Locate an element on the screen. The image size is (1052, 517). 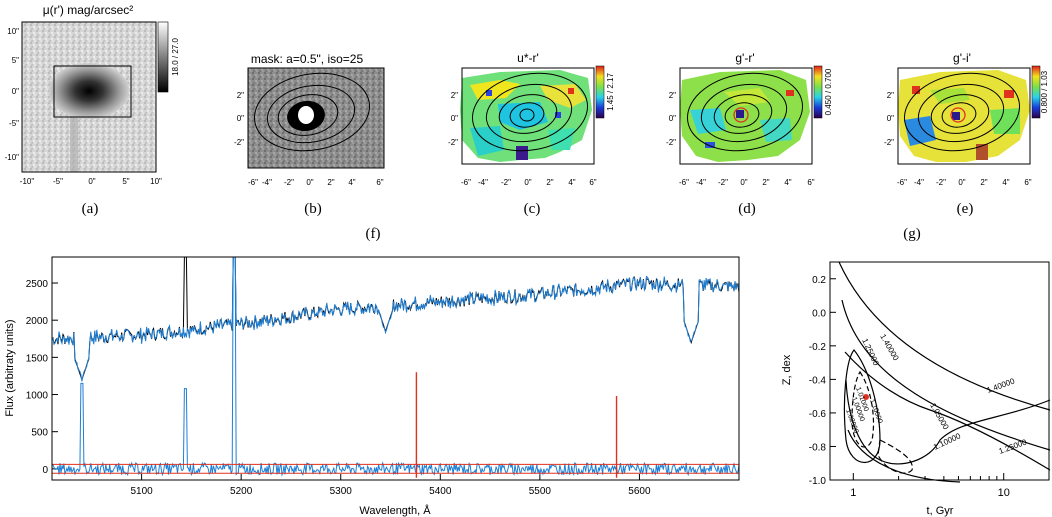
contour-ticks: 1 10 0.2 0.0 -0.2 -0.4 -0.6 -0.8 -1.0 is located at coordinates (909, 387).